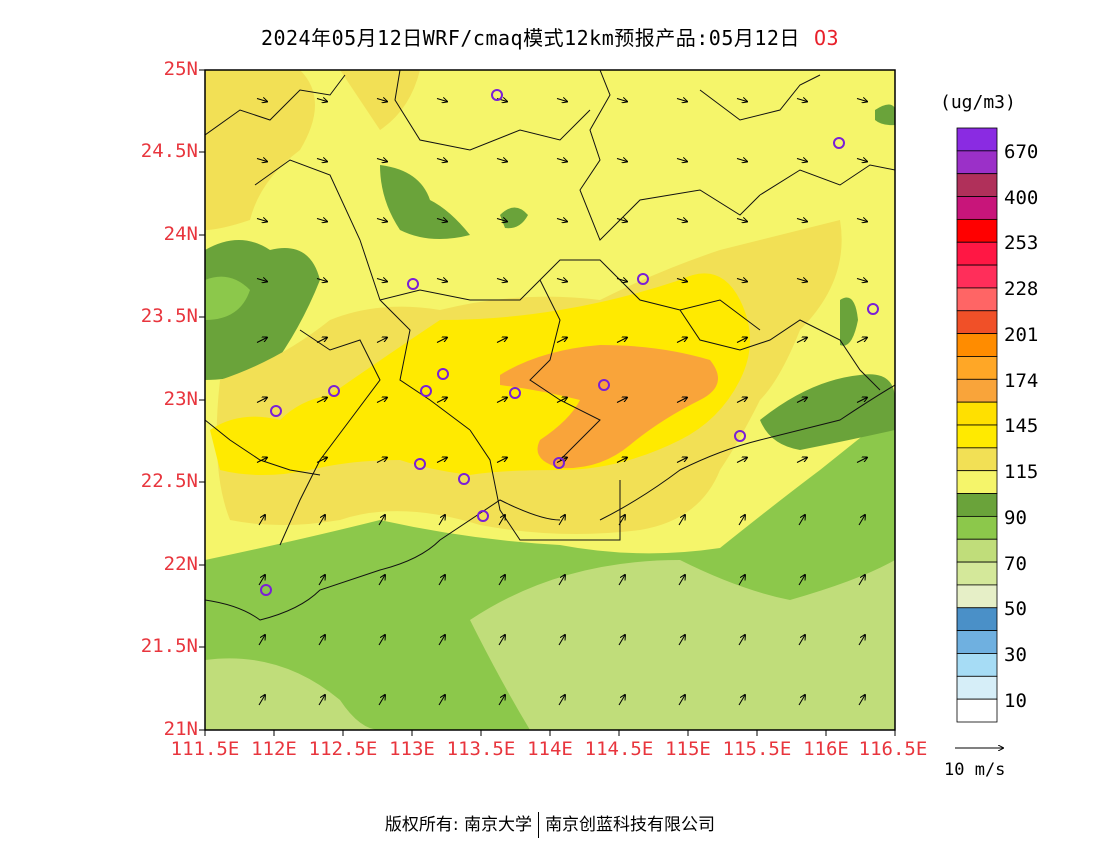 This screenshot has height=850, width=1100. What do you see at coordinates (550, 749) in the screenshot?
I see `lon-label: 114E` at bounding box center [550, 749].